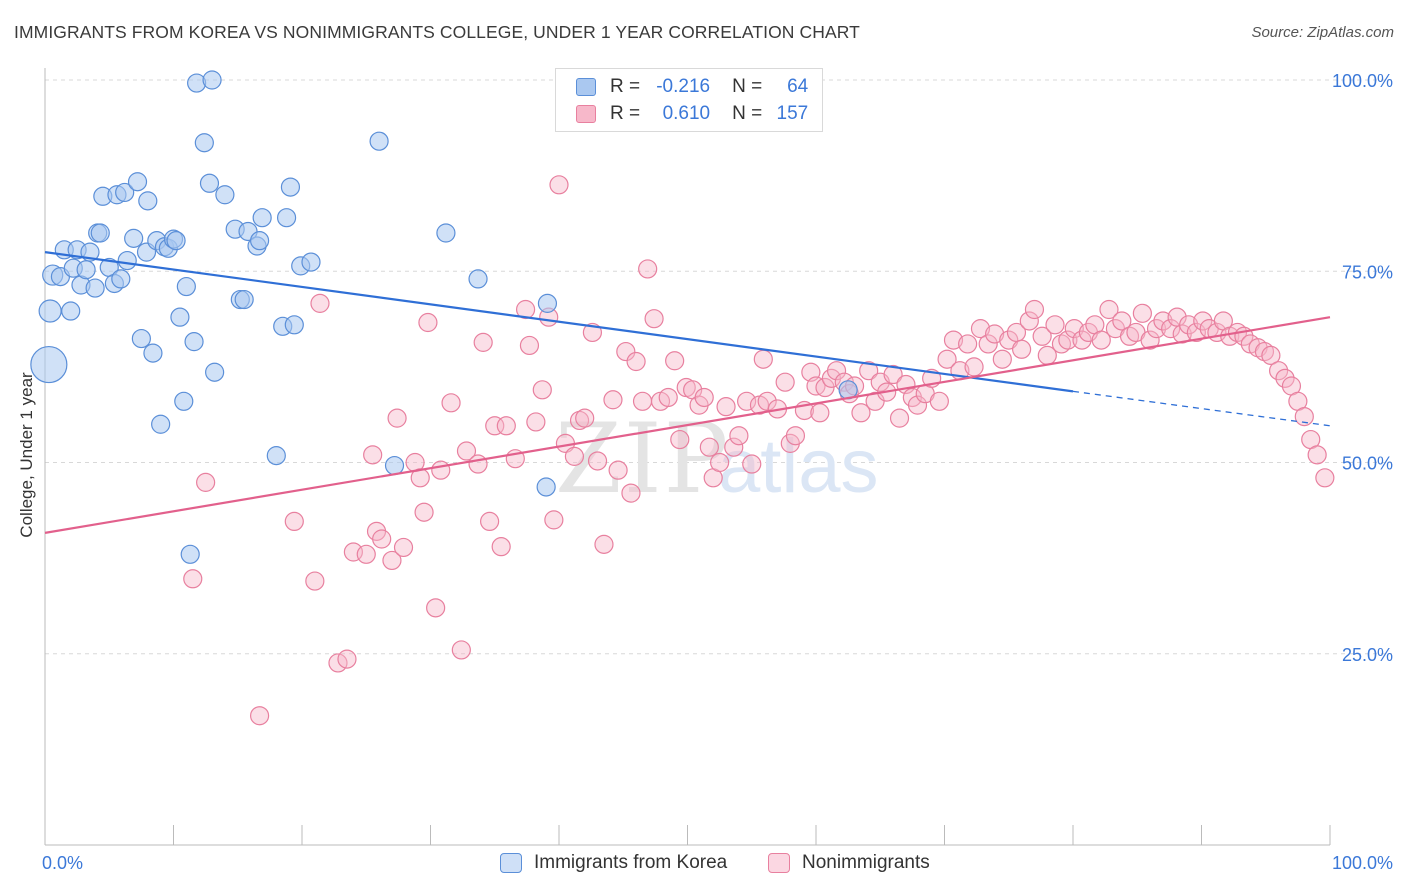 The width and height of the screenshot is (1406, 892). I want to click on series-legend: Immigrants from Korea Nonimmigrants, so click(703, 865).